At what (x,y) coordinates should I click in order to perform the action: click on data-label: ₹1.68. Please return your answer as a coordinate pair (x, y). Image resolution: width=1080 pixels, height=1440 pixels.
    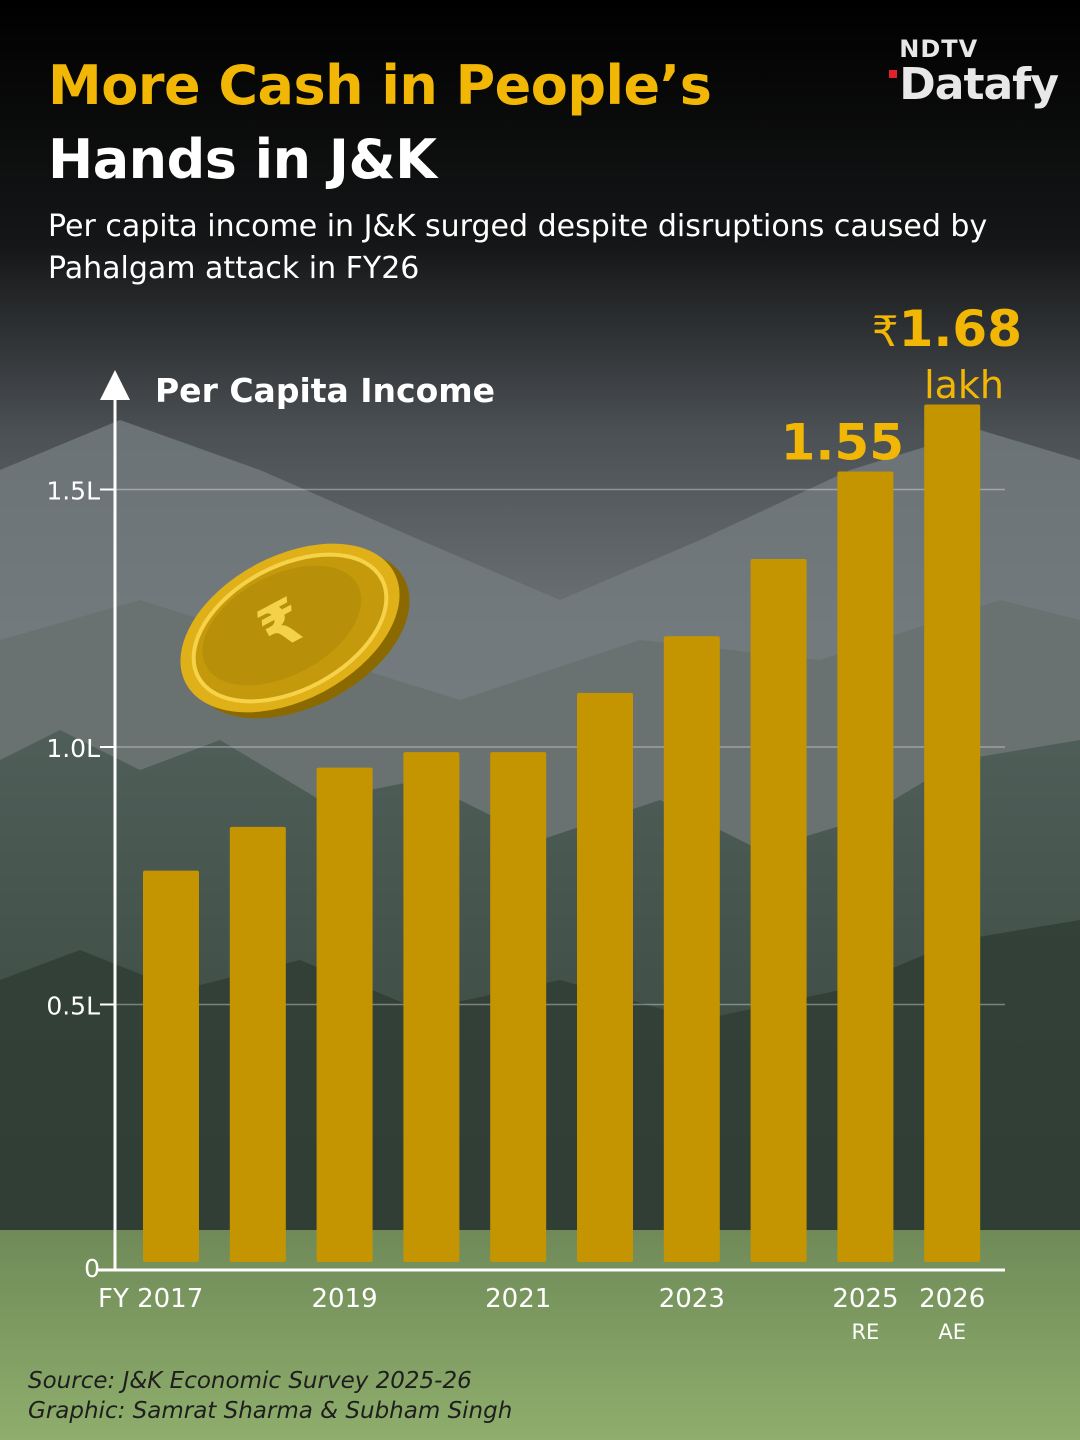
    Looking at the image, I should click on (947, 329).